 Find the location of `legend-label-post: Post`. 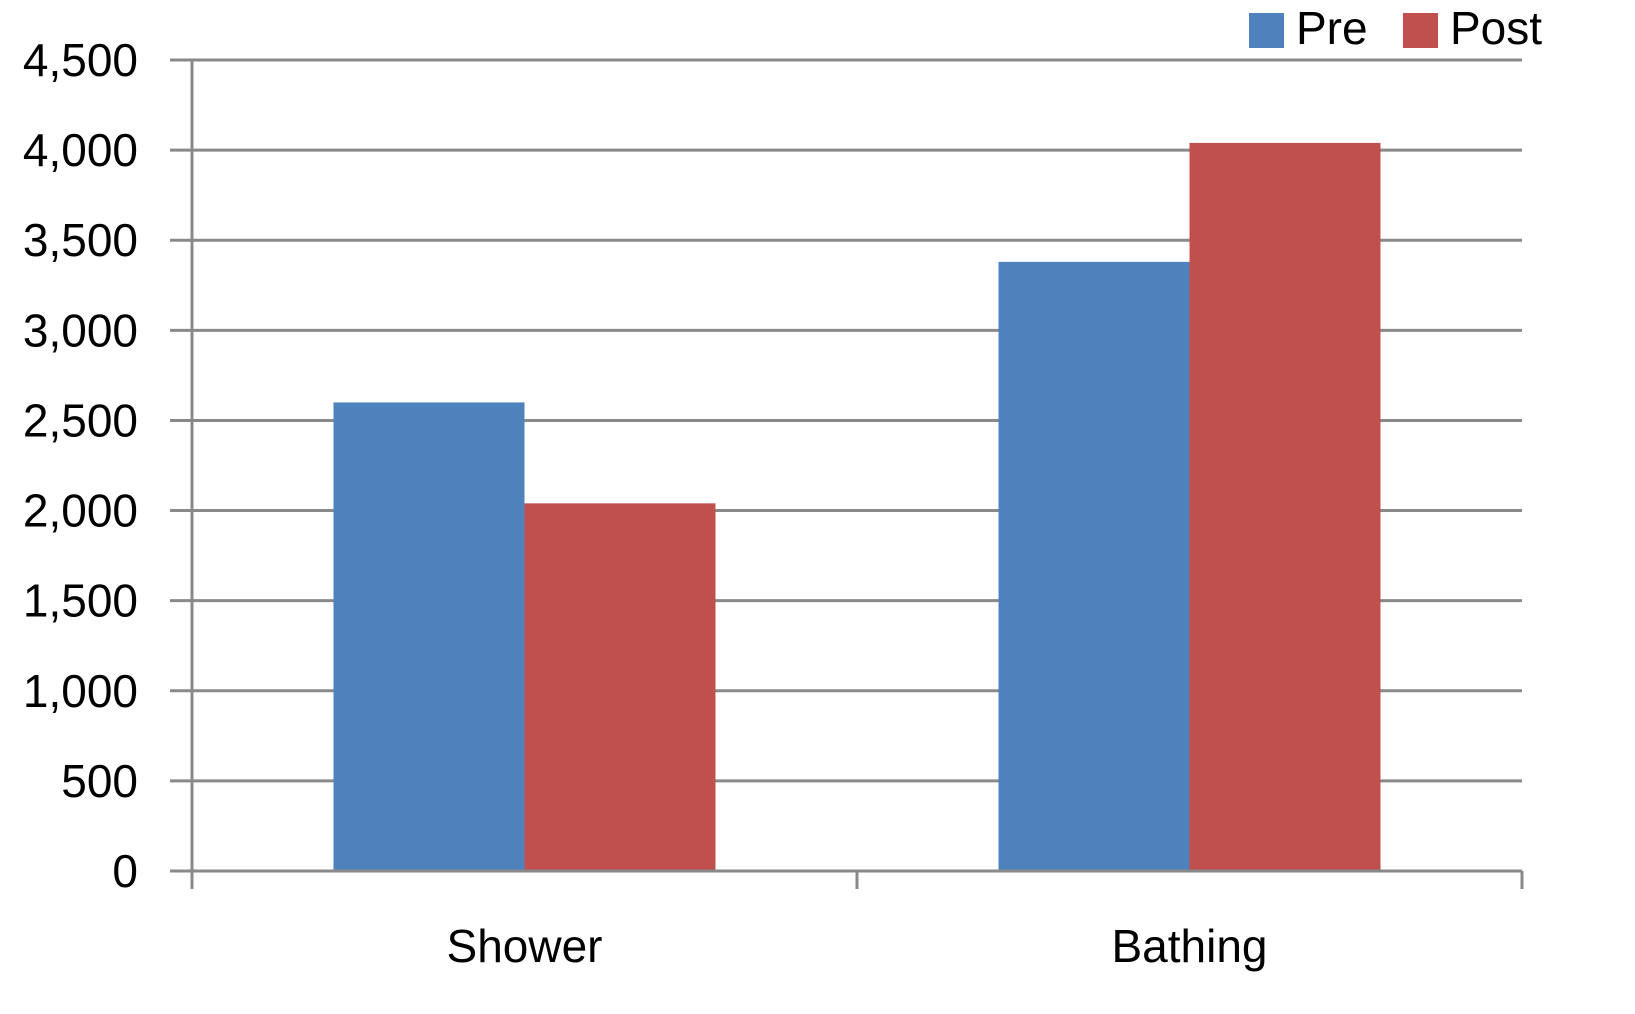

legend-label-post: Post is located at coordinates (1496, 28).